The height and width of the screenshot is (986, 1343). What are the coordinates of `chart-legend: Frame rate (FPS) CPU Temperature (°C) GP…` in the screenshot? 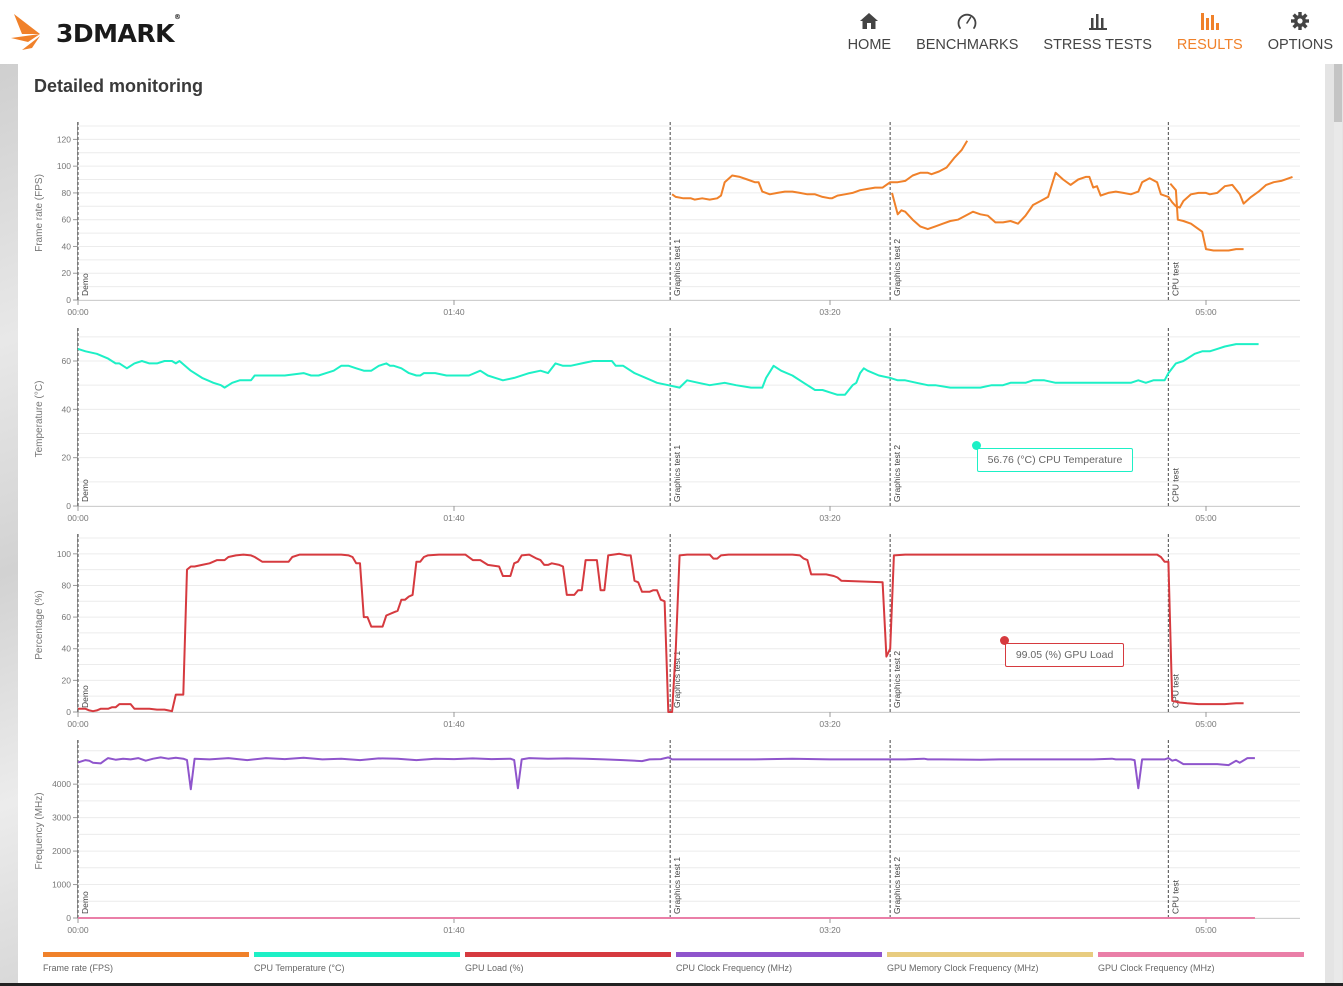 It's located at (676, 962).